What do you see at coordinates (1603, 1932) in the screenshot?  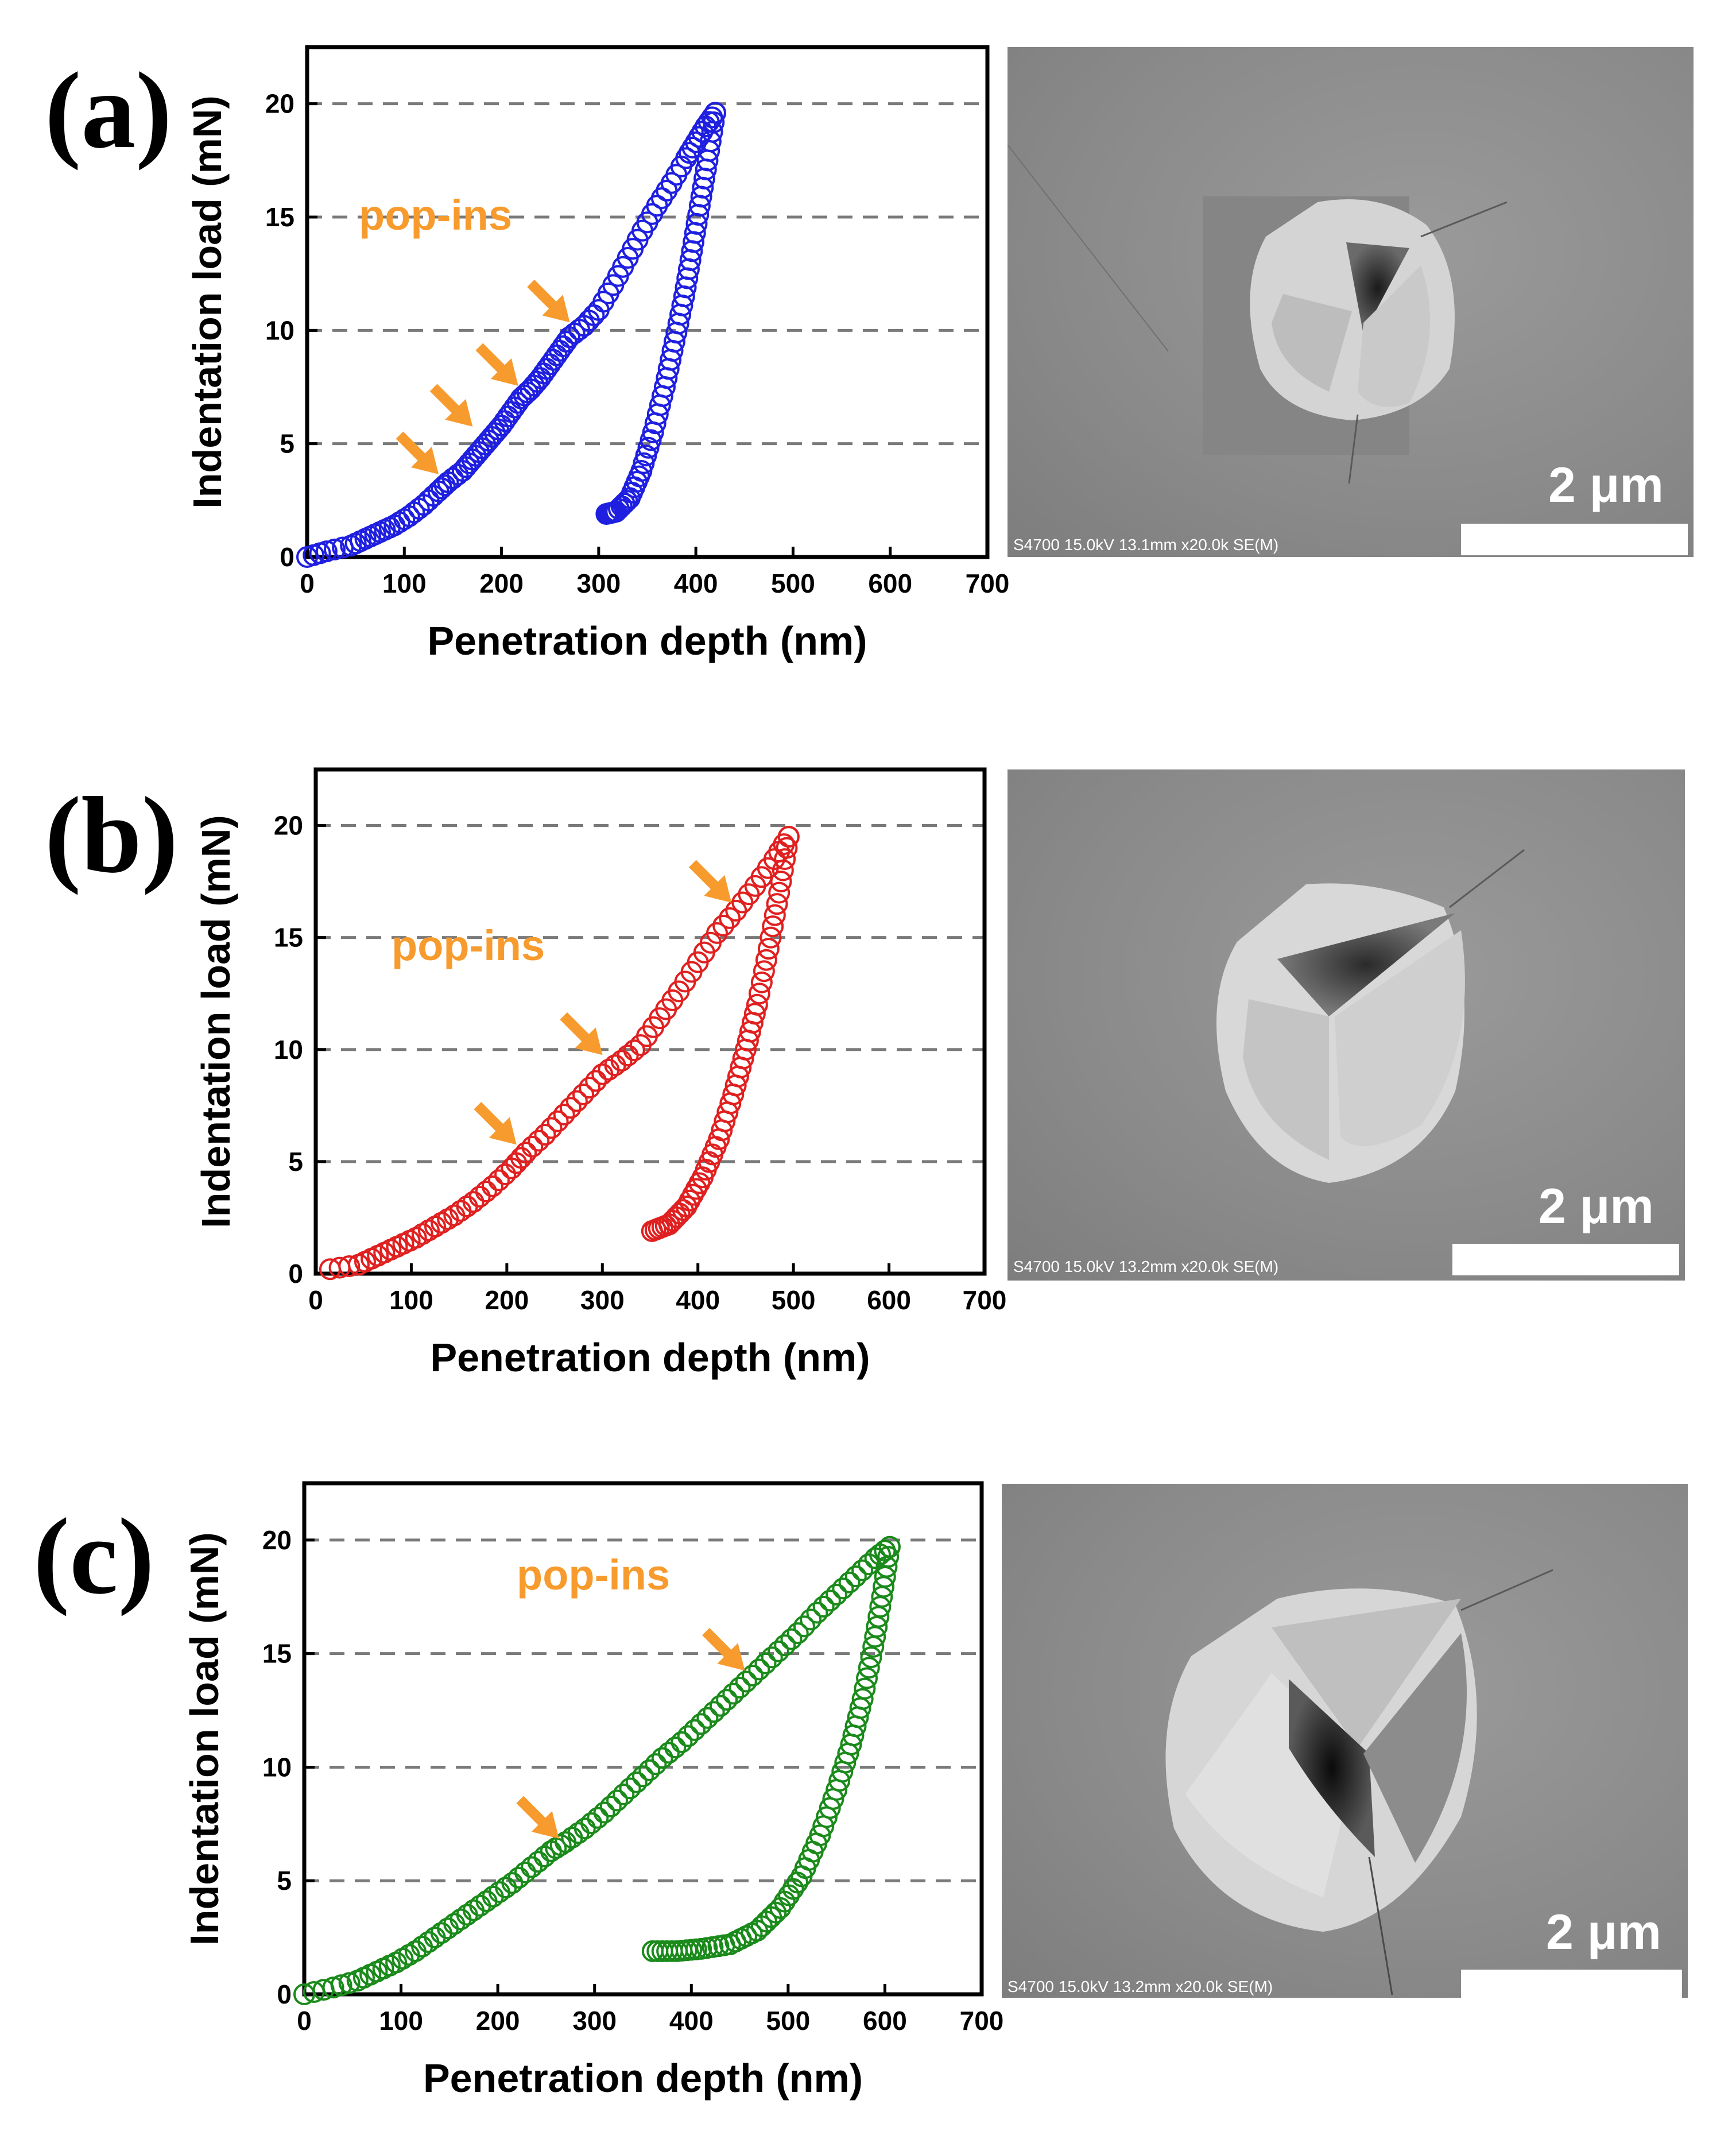 I see `scale-bar-label: 2 μm` at bounding box center [1603, 1932].